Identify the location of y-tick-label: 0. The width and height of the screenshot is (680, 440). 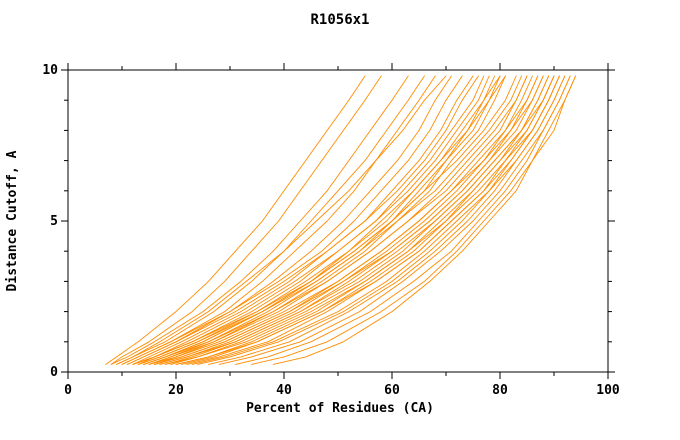
(54, 372).